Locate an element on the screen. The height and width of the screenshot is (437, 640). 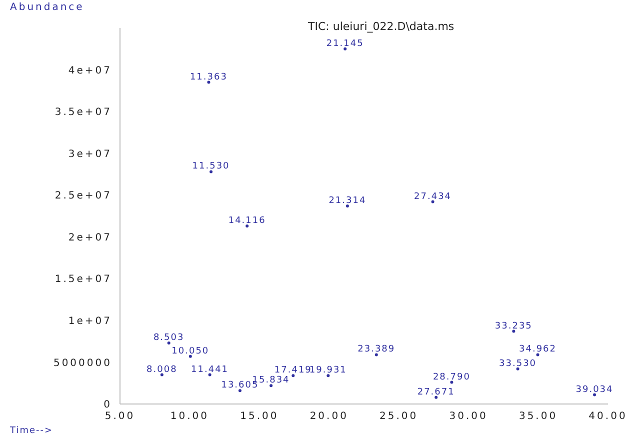
annotation: 33.530 is located at coordinates (518, 363).